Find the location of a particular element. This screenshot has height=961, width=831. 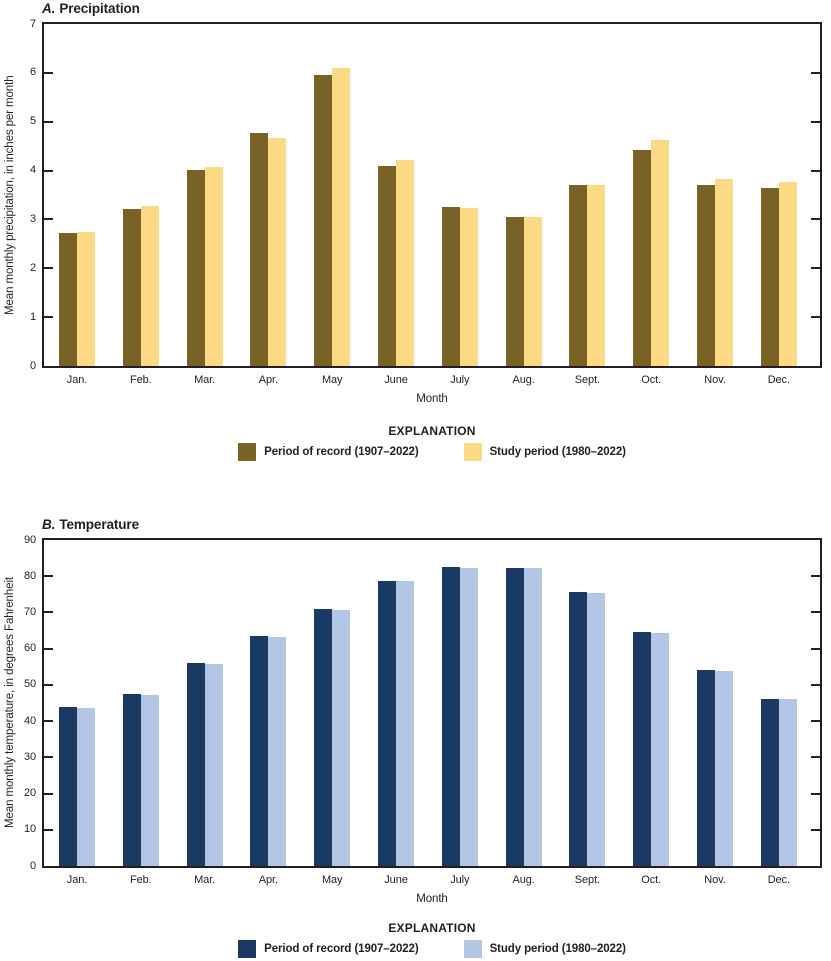

y-tick-label: 50 is located at coordinates (29, 684).